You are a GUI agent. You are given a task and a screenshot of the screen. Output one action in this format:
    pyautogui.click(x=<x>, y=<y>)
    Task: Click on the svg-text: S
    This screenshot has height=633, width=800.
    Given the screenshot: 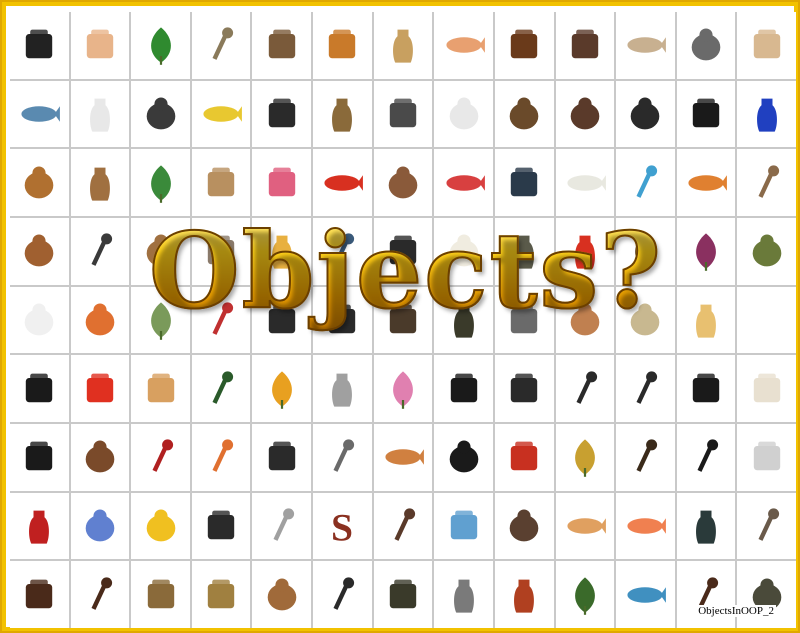 What is the action you would take?
    pyautogui.click(x=342, y=526)
    